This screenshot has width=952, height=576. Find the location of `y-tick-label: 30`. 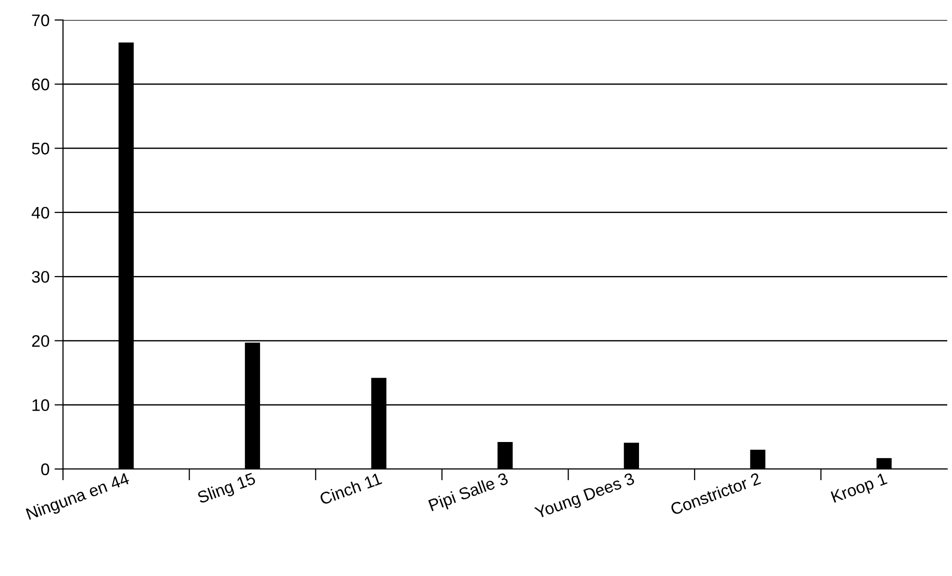

y-tick-label: 30 is located at coordinates (41, 276).